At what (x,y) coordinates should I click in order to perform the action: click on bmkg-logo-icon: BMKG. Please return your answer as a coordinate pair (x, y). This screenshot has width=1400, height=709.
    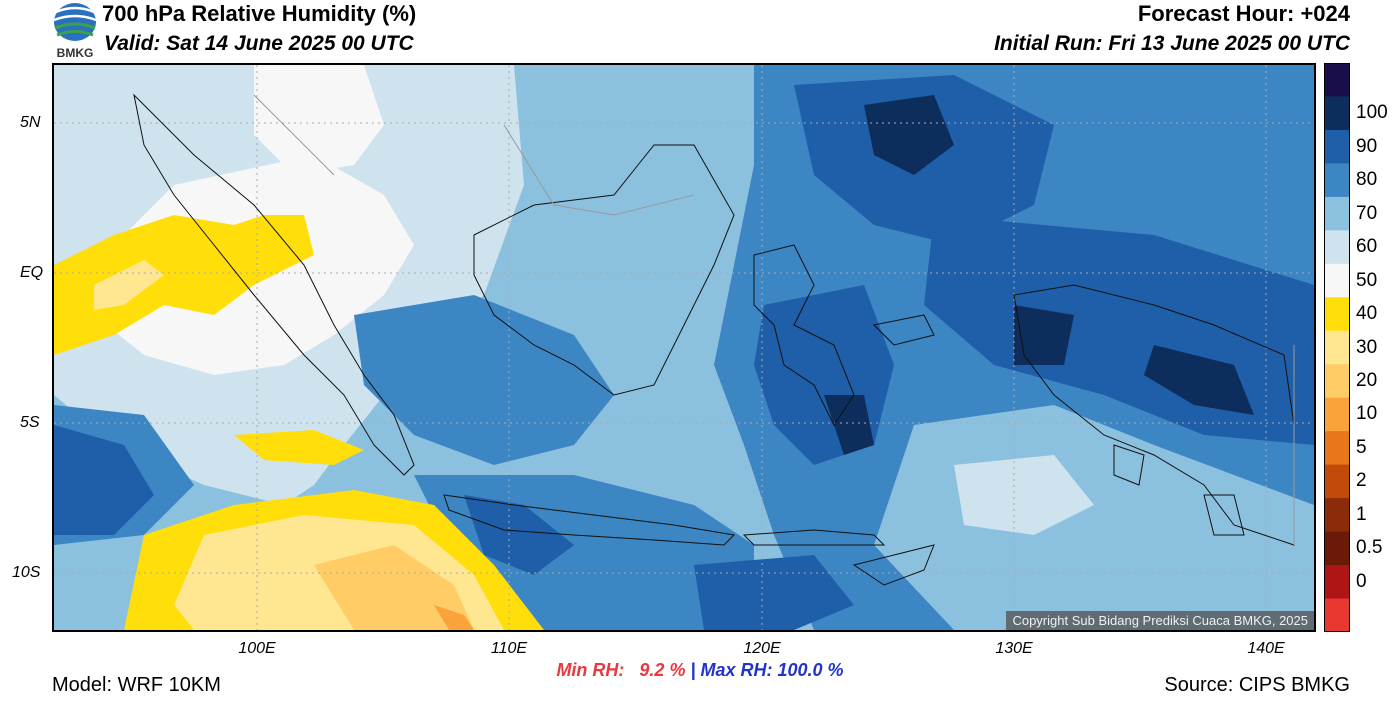
    Looking at the image, I should click on (75, 30).